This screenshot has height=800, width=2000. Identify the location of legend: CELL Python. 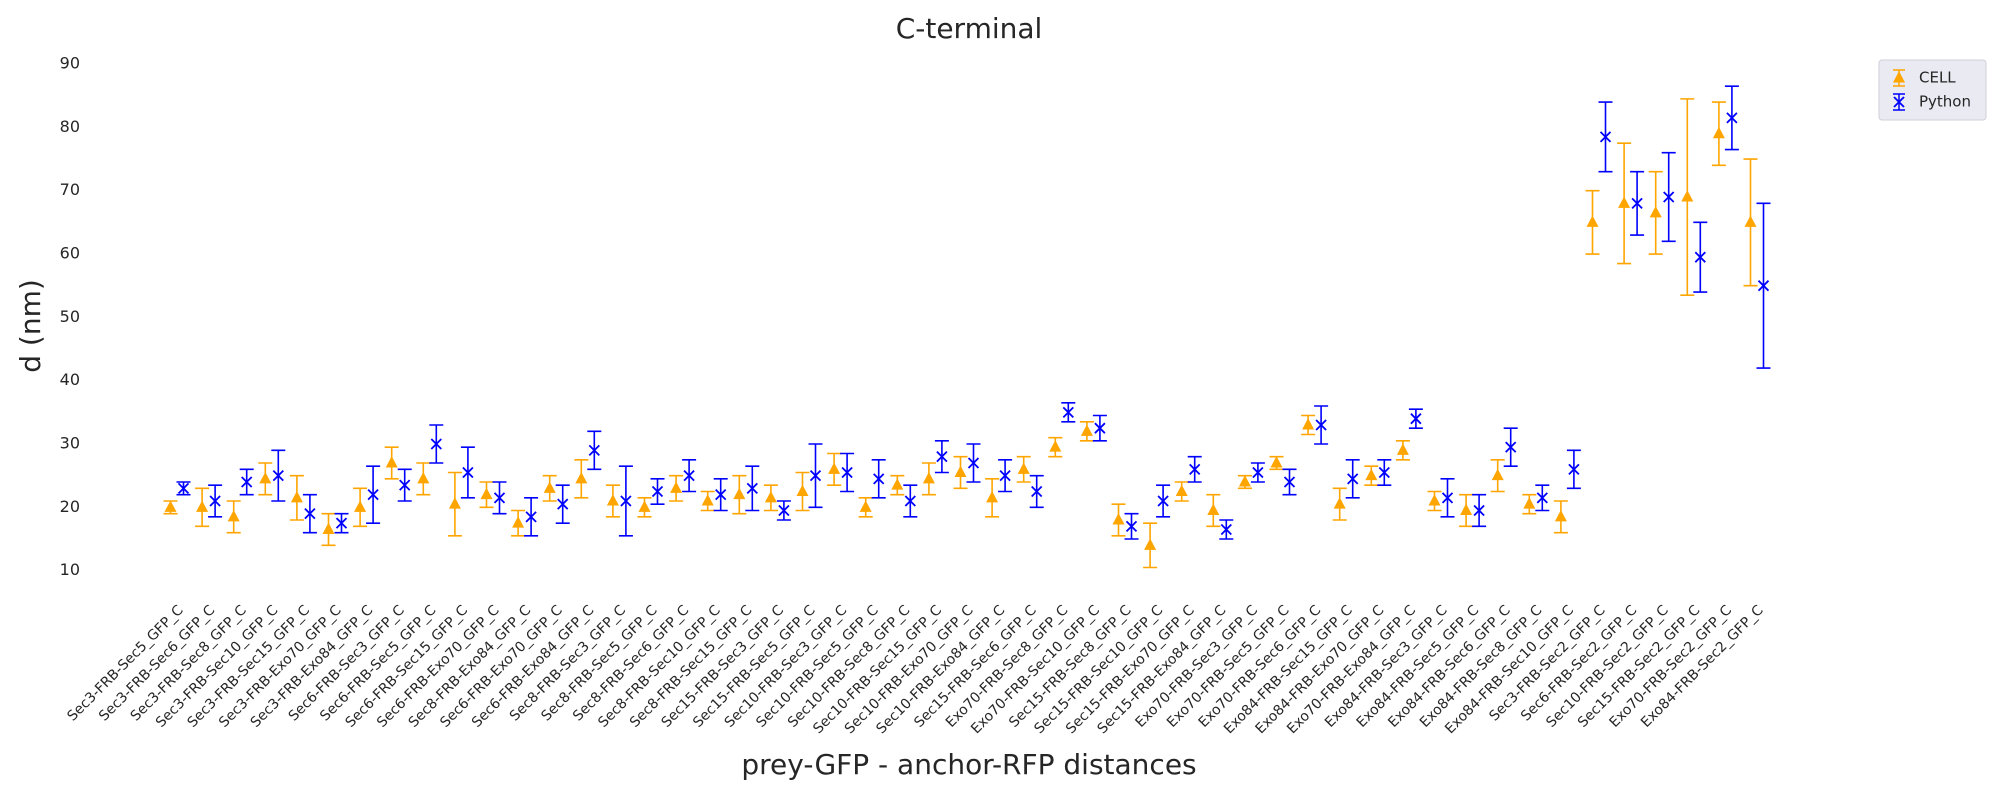
(1932, 90).